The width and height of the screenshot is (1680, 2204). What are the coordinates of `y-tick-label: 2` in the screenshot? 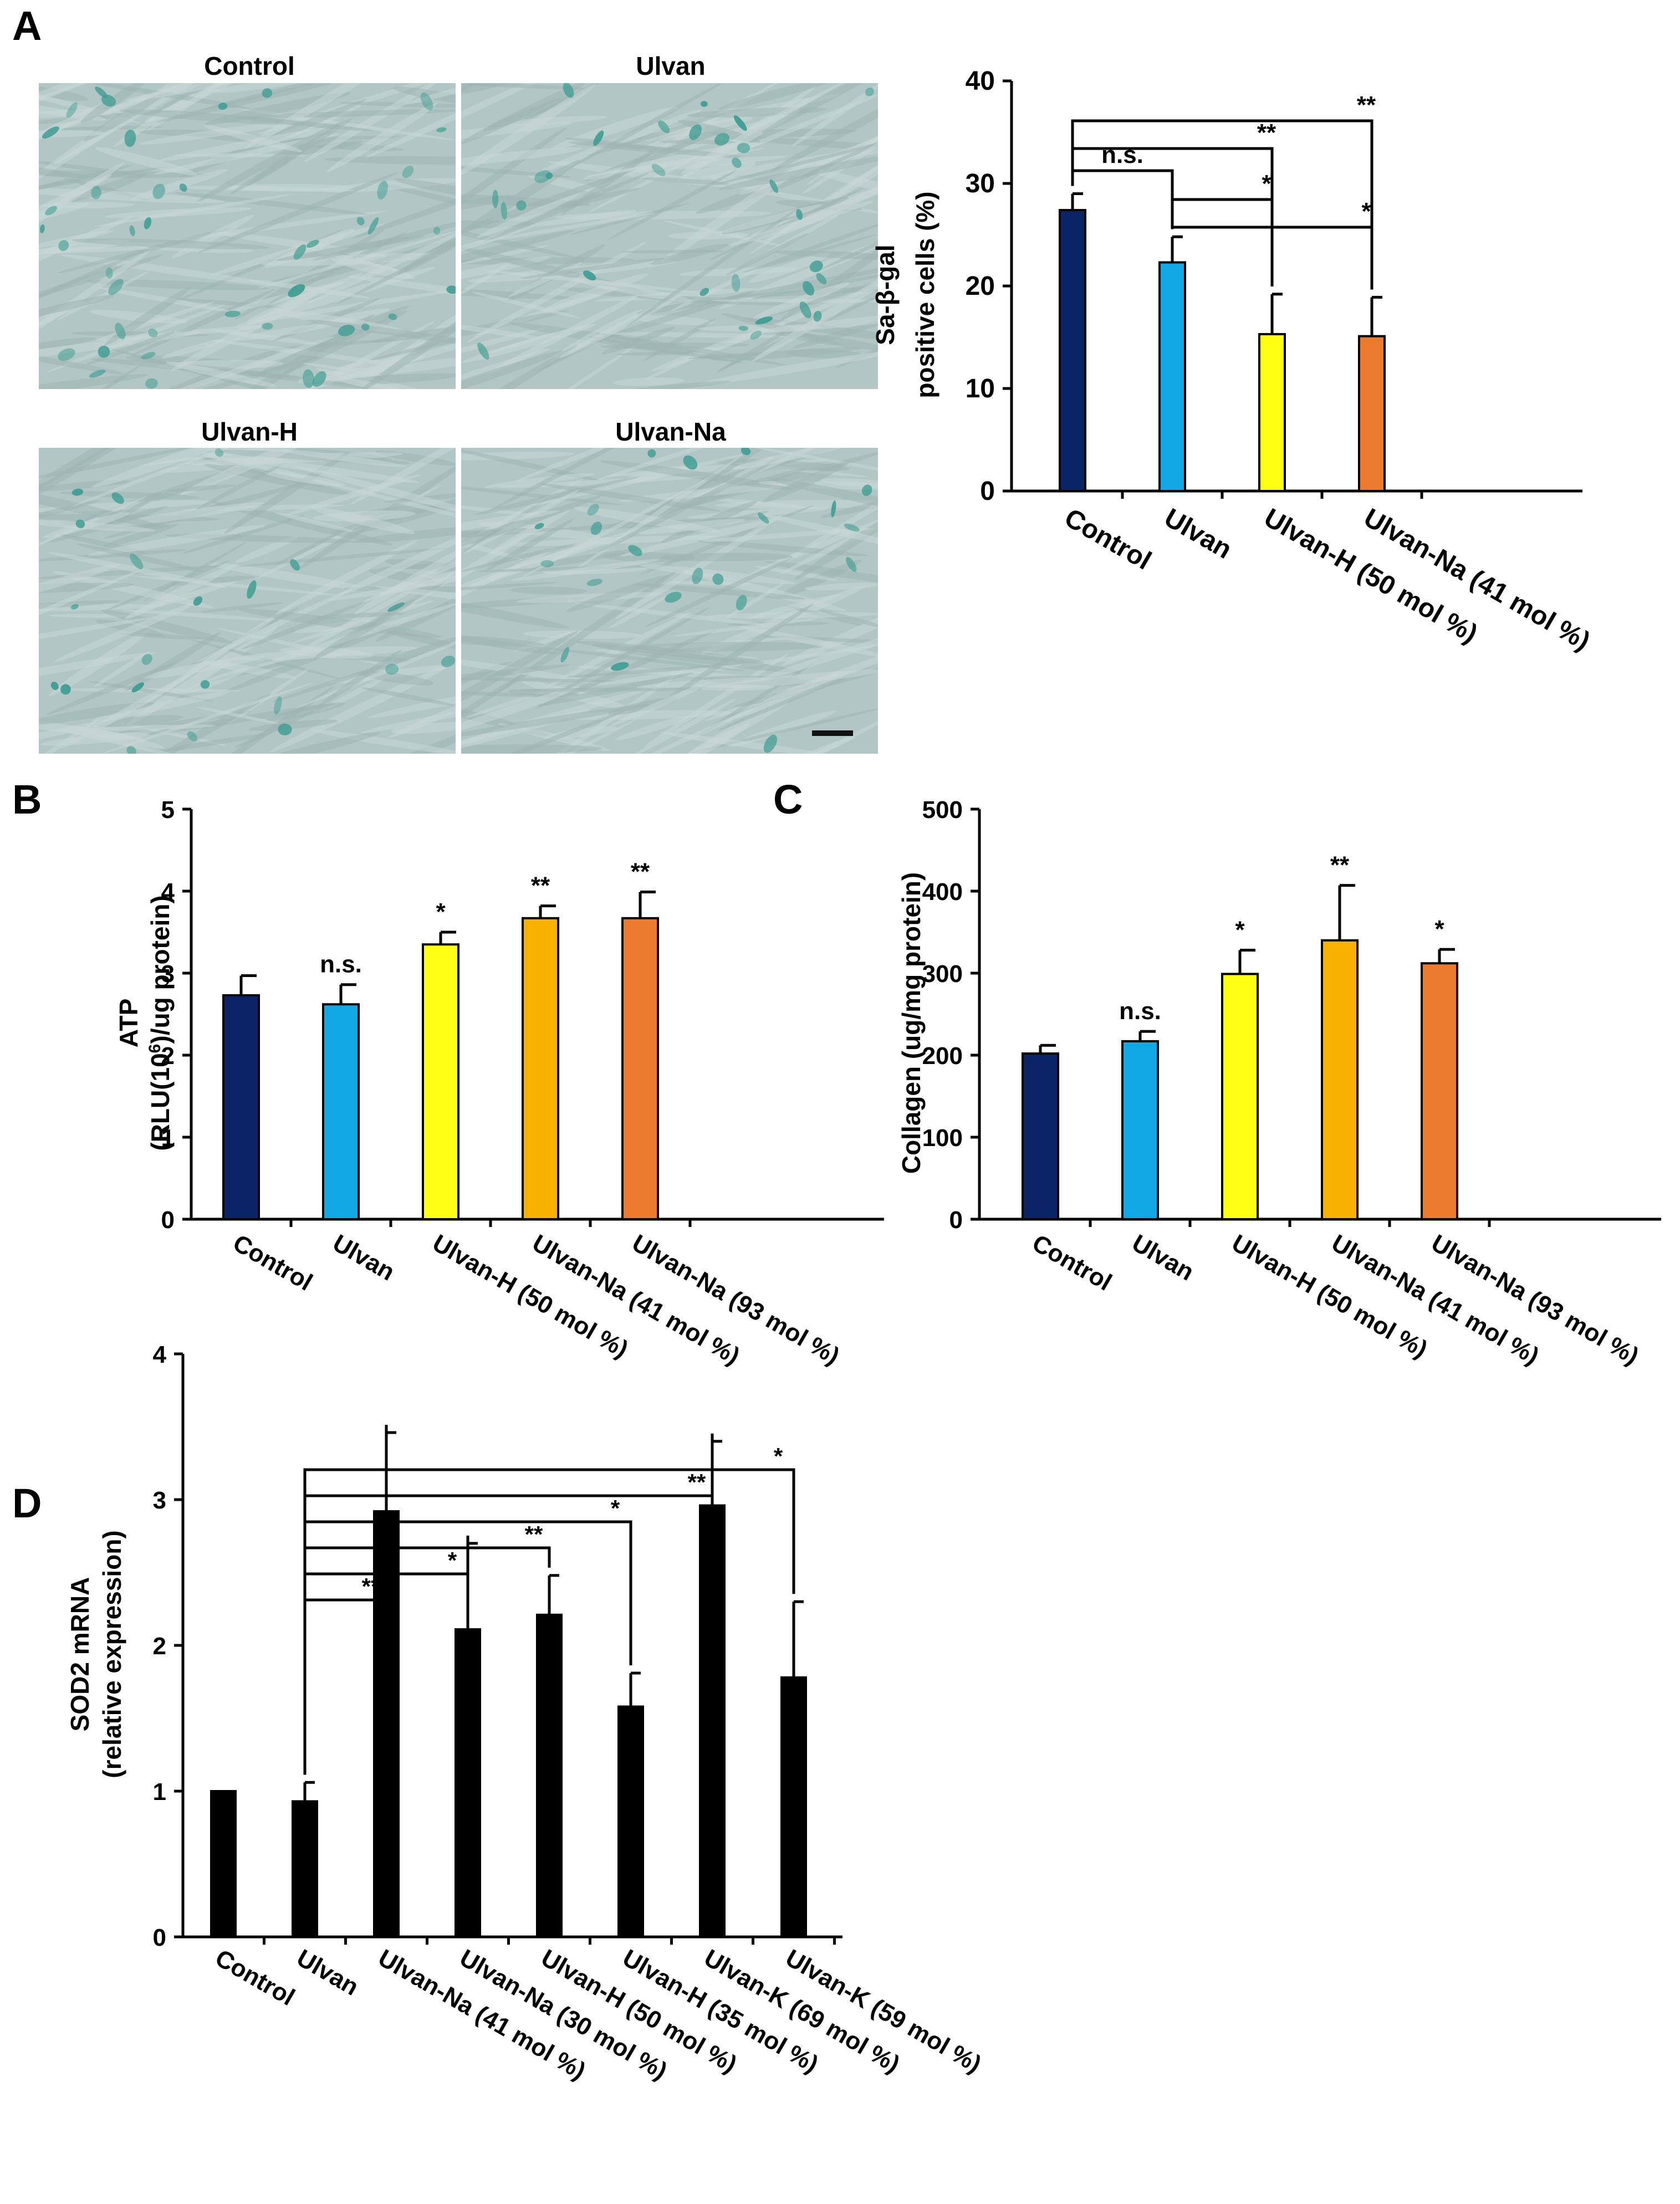 It's located at (168, 1056).